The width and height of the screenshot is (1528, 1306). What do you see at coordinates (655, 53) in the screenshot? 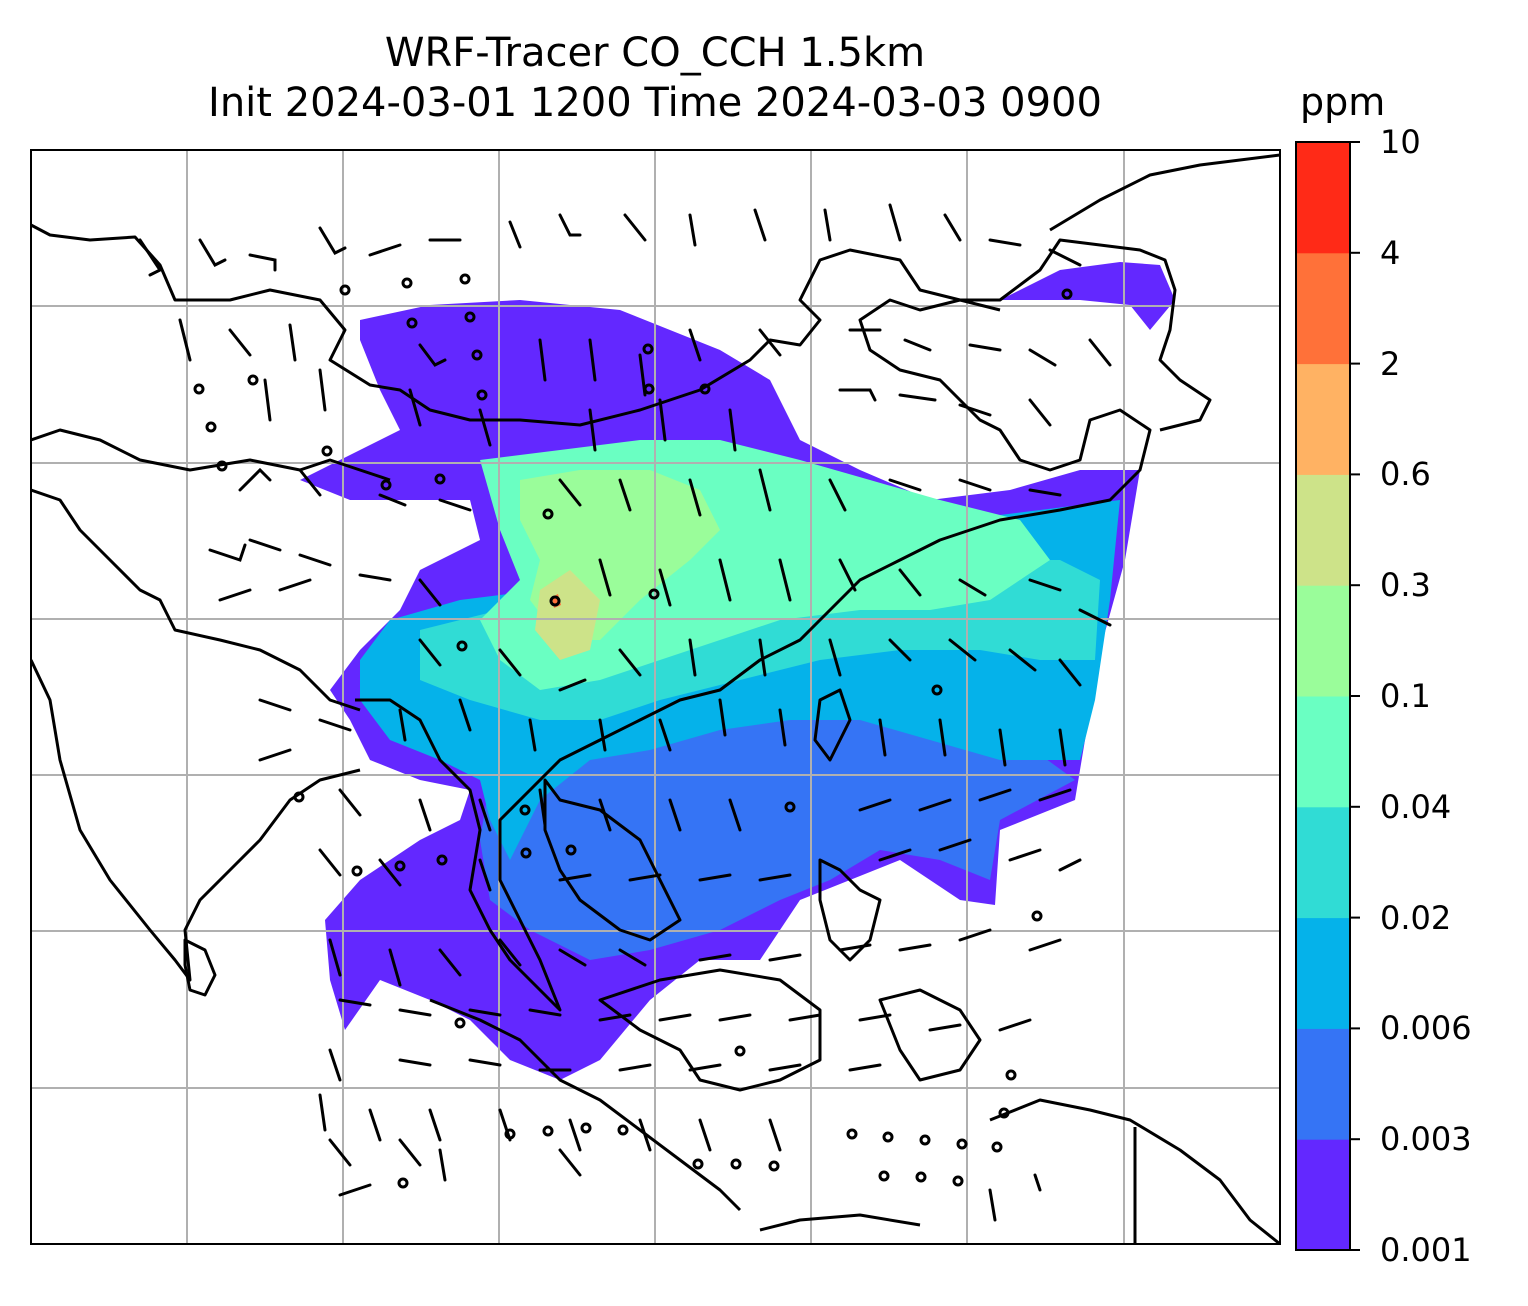
I see `map-title-line1: WRF-Tracer CO_CCH 1.5km` at bounding box center [655, 53].